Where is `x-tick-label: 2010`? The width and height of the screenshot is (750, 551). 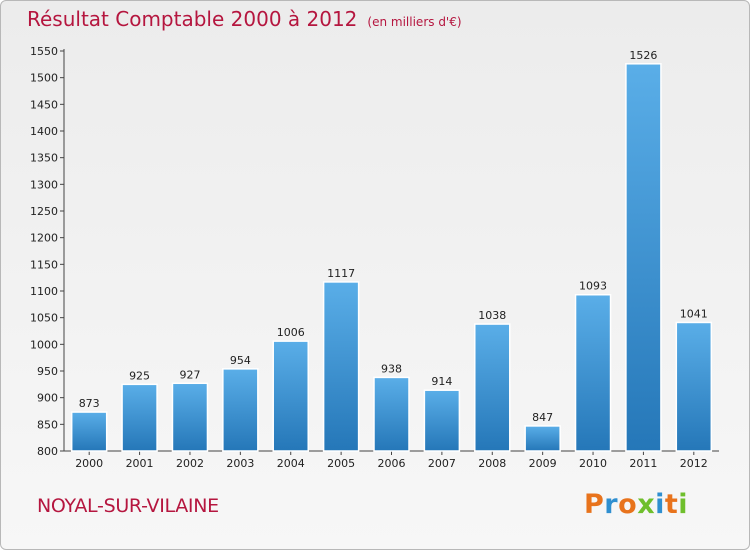
x-tick-label: 2010 is located at coordinates (593, 463).